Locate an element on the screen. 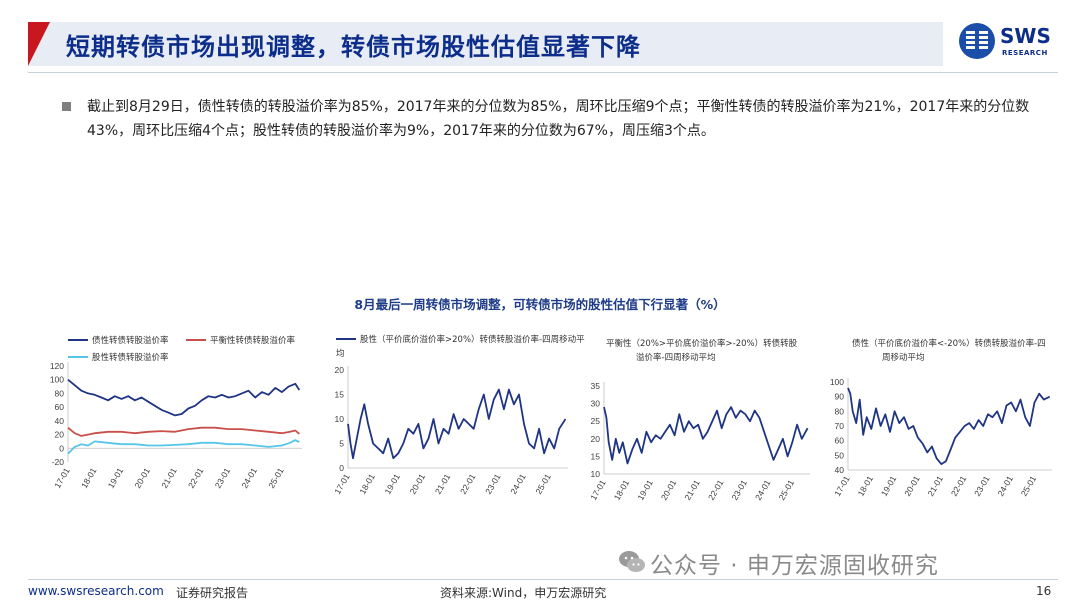  watermark-text: 公众号 · 申万宏源固收研究 is located at coordinates (794, 566).